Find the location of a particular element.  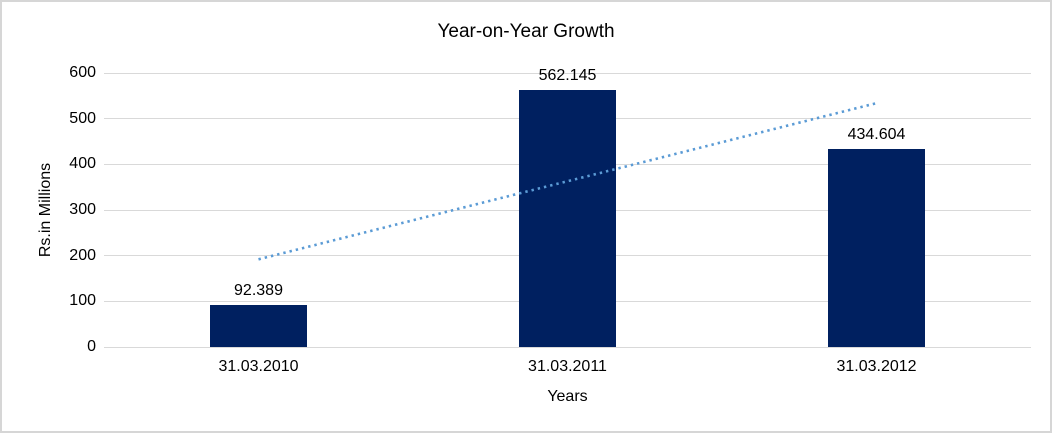

bar-data-label: 92.389 is located at coordinates (258, 290).